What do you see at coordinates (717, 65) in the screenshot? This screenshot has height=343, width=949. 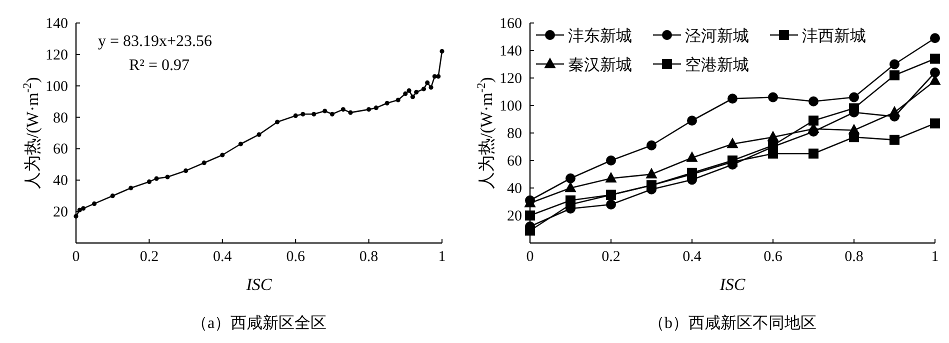 I see `legend-label: 空港新城` at bounding box center [717, 65].